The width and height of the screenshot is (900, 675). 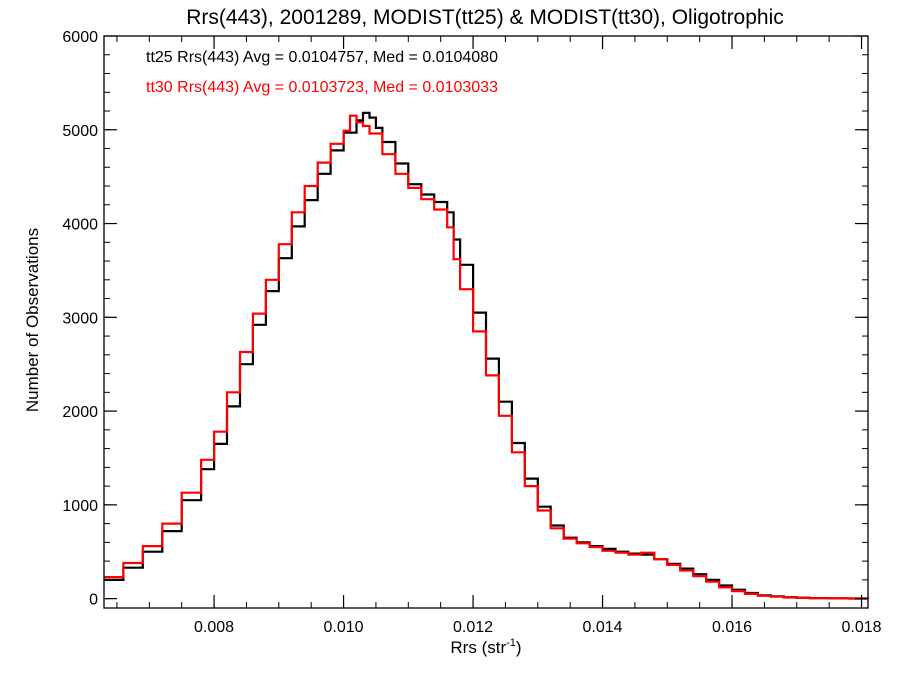 What do you see at coordinates (93, 600) in the screenshot?
I see `y-tick-label: 0` at bounding box center [93, 600].